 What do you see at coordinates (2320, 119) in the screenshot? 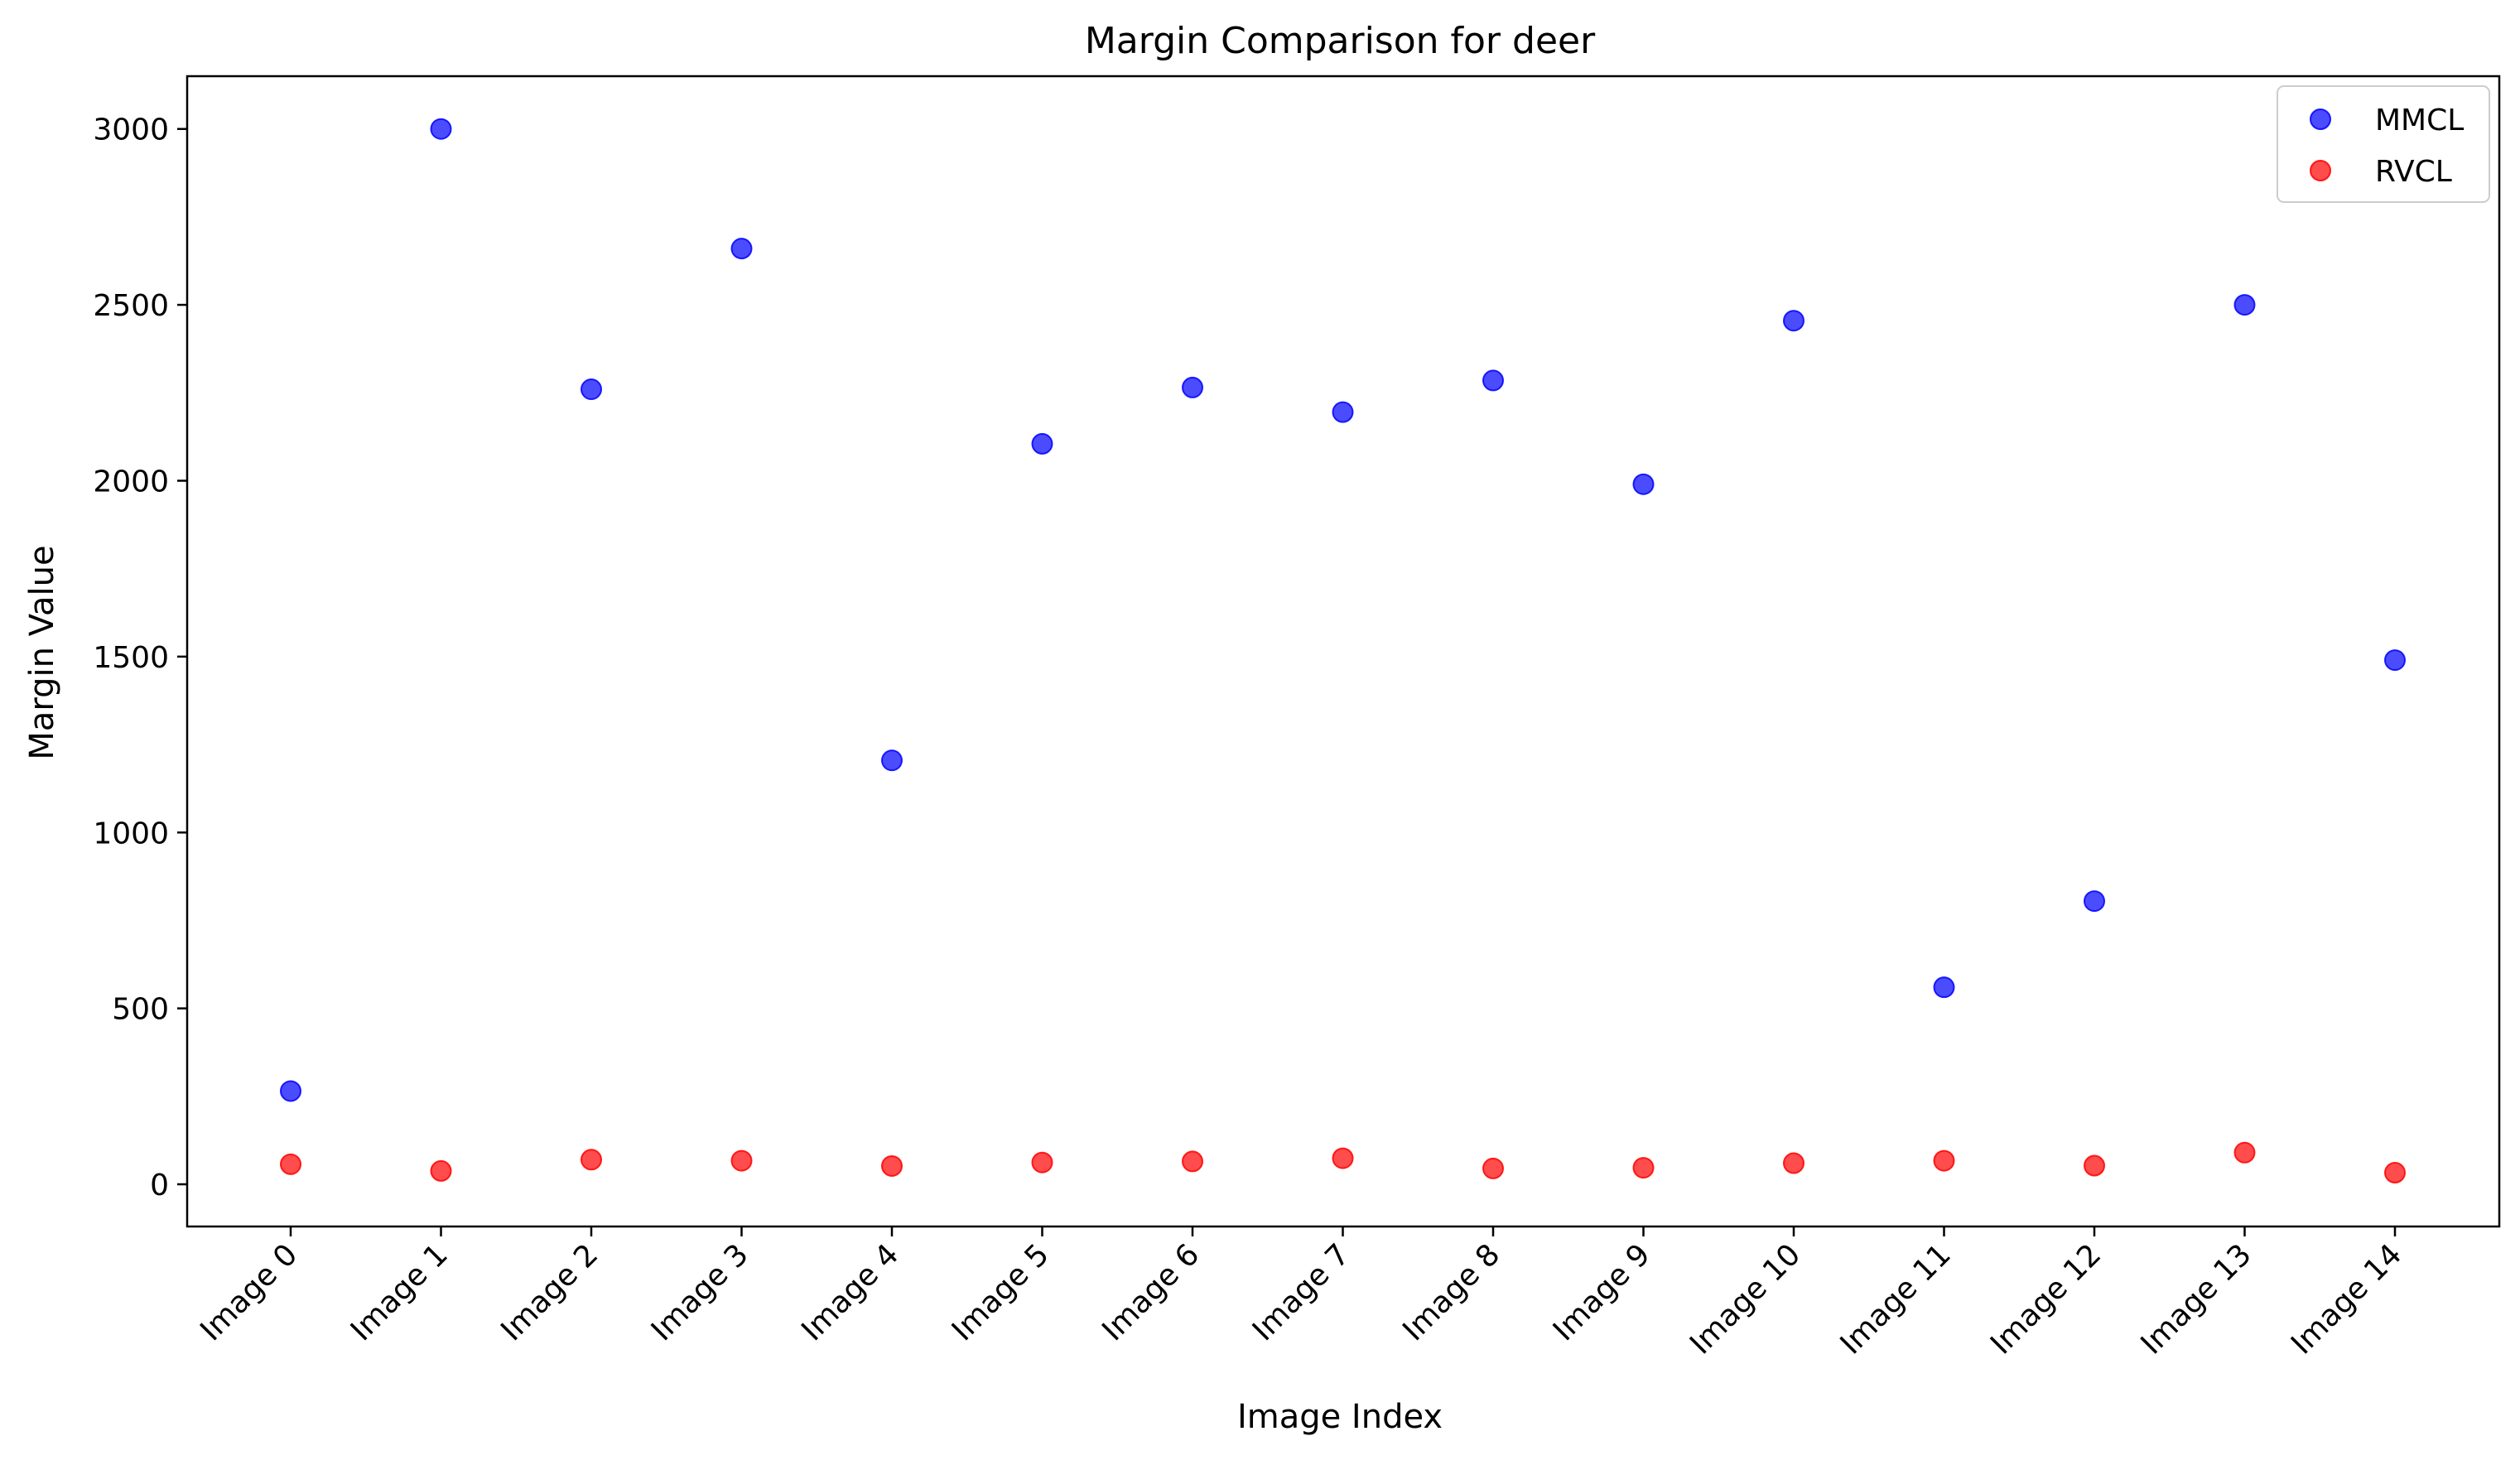
I see `legend-marker-mmcl` at bounding box center [2320, 119].